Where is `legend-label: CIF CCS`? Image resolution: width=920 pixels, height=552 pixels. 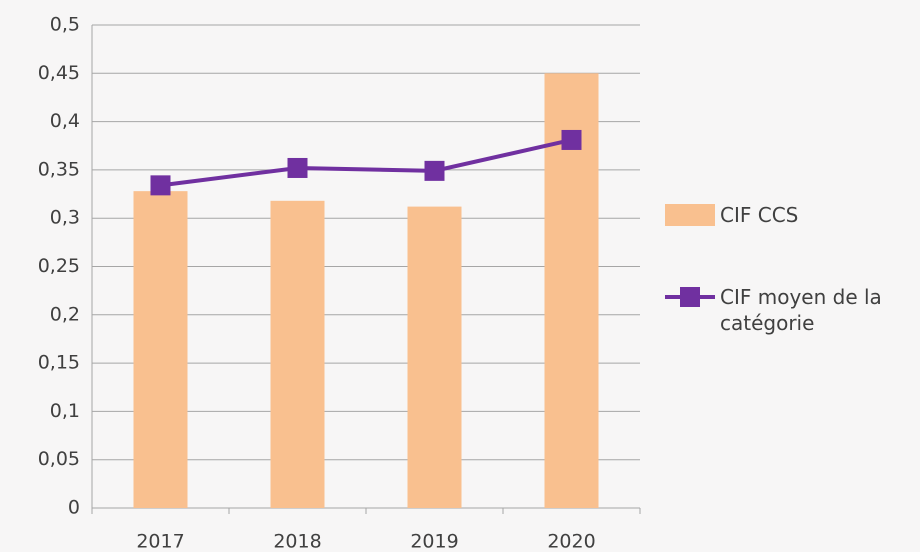
legend-label: CIF CCS is located at coordinates (759, 215).